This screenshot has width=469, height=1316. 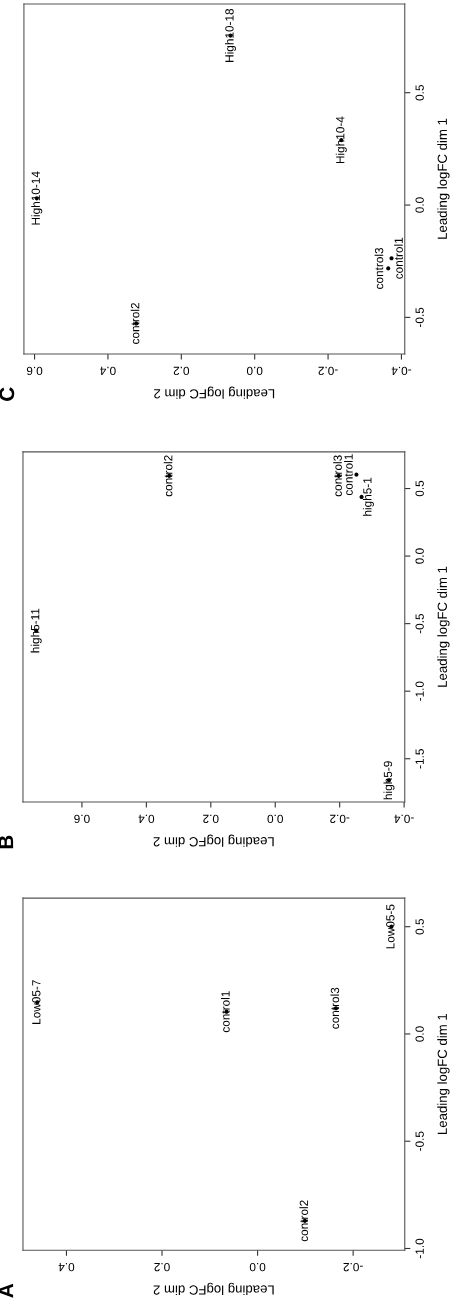 I want to click on text: C, so click(x=7, y=394).